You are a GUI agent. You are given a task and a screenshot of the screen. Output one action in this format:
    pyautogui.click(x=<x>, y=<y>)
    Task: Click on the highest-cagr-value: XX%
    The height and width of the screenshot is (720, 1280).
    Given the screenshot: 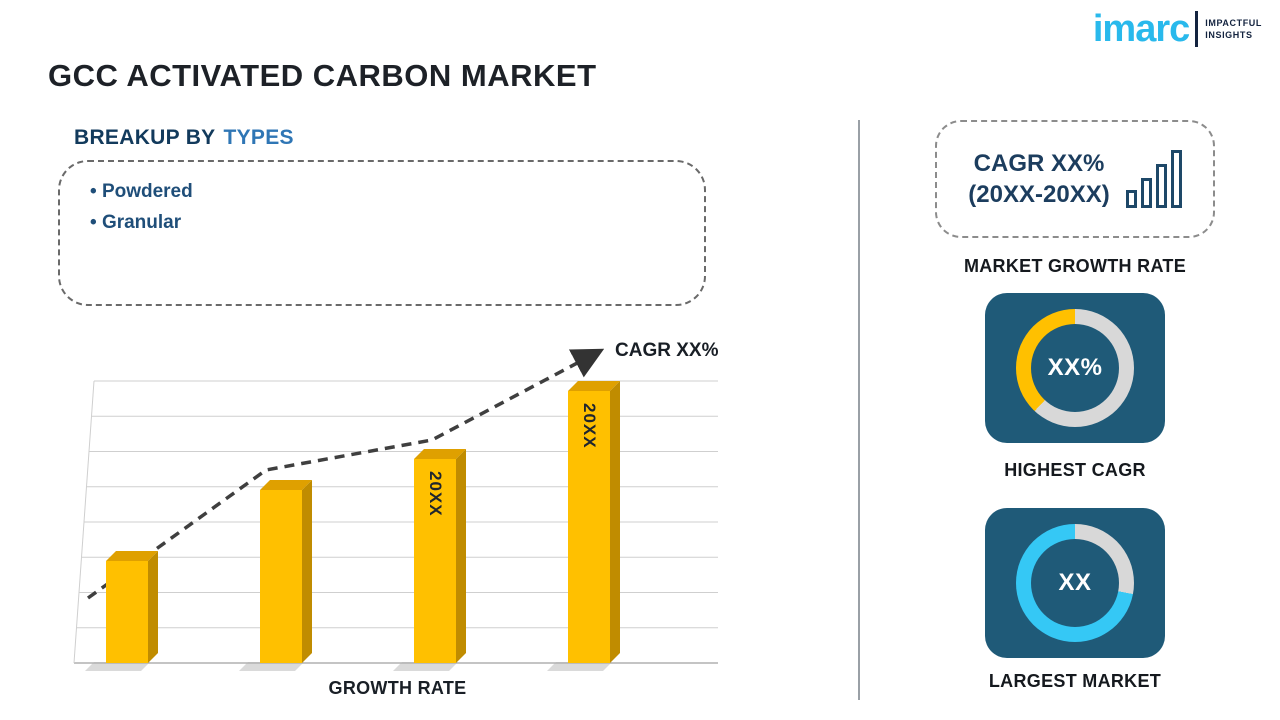 What is the action you would take?
    pyautogui.click(x=1075, y=367)
    